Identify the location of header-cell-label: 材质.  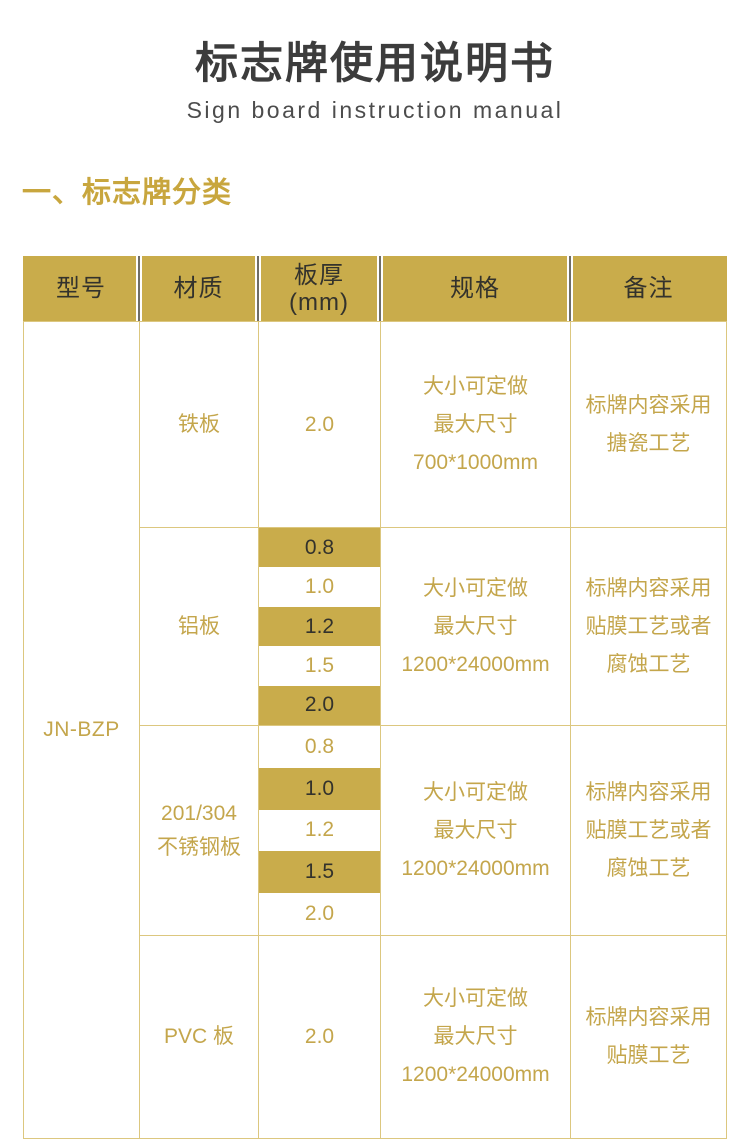
(198, 288).